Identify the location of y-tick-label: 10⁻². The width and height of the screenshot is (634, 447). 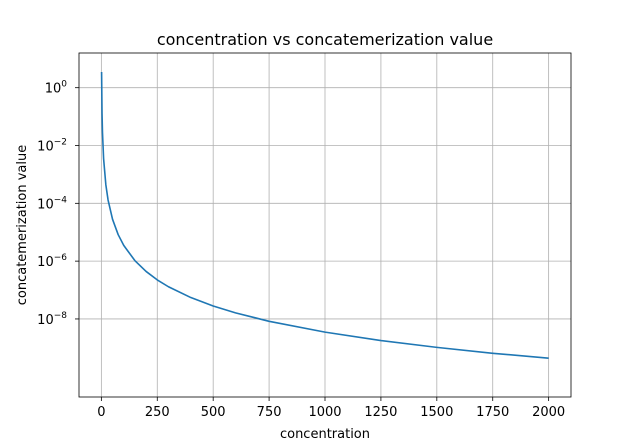
(52, 146).